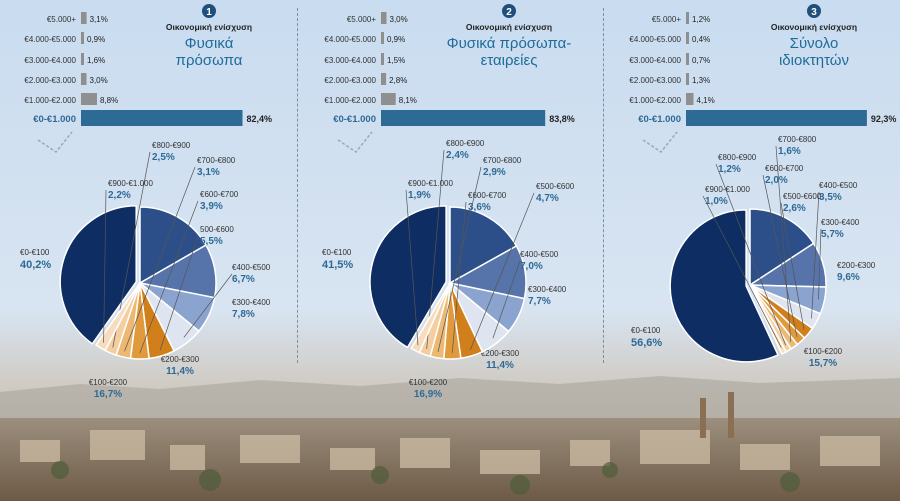 This screenshot has width=900, height=501. What do you see at coordinates (823, 363) in the screenshot?
I see `pie-value-label: 15,7%` at bounding box center [823, 363].